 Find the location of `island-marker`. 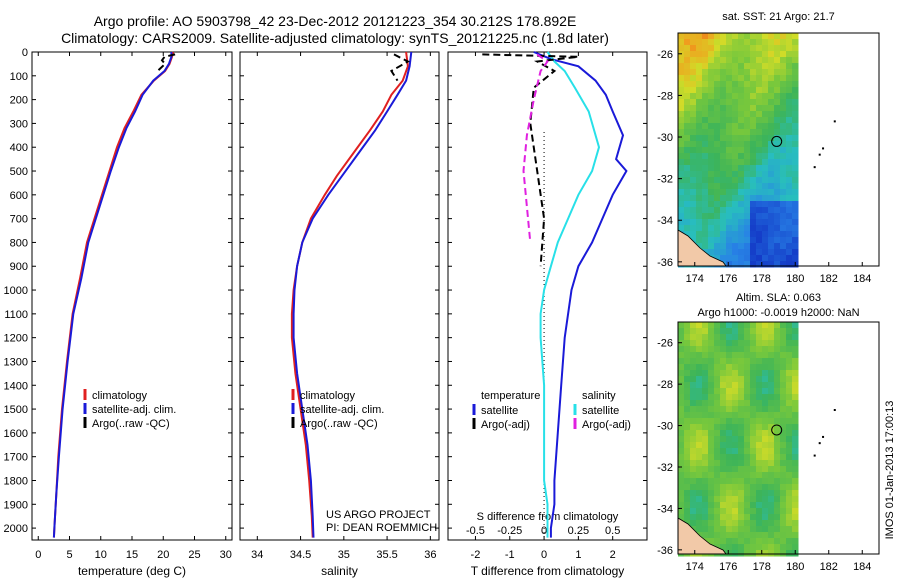

island-marker is located at coordinates (814, 455).